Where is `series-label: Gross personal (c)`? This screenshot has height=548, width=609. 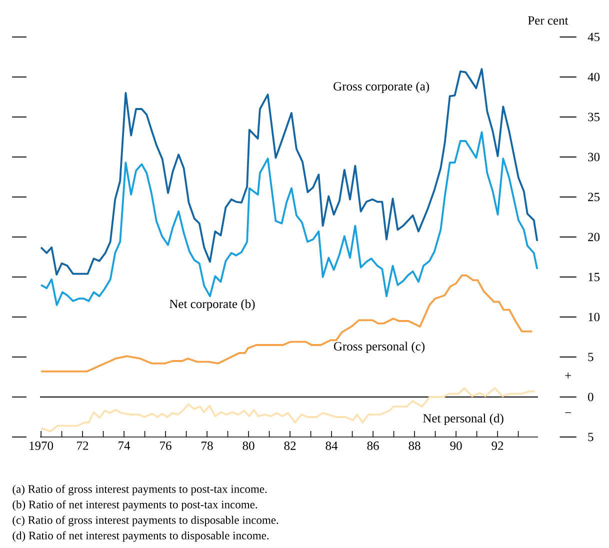
series-label: Gross personal (c) is located at coordinates (379, 348).